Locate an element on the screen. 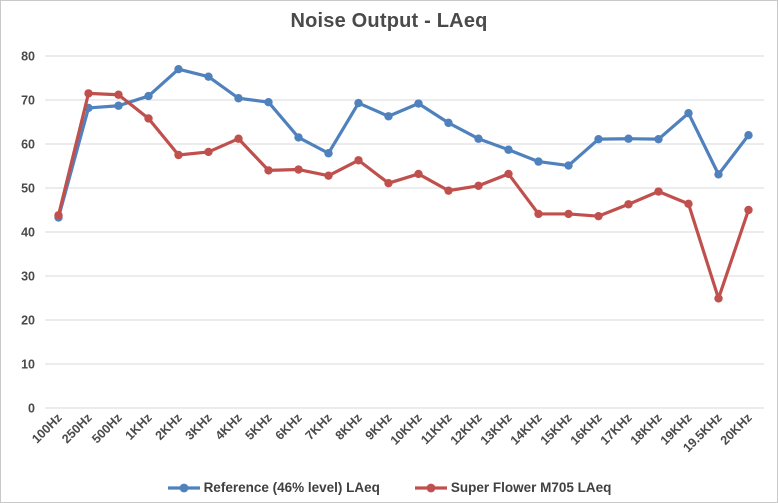  x-axis-tick-label: 100Hz is located at coordinates (46, 428).